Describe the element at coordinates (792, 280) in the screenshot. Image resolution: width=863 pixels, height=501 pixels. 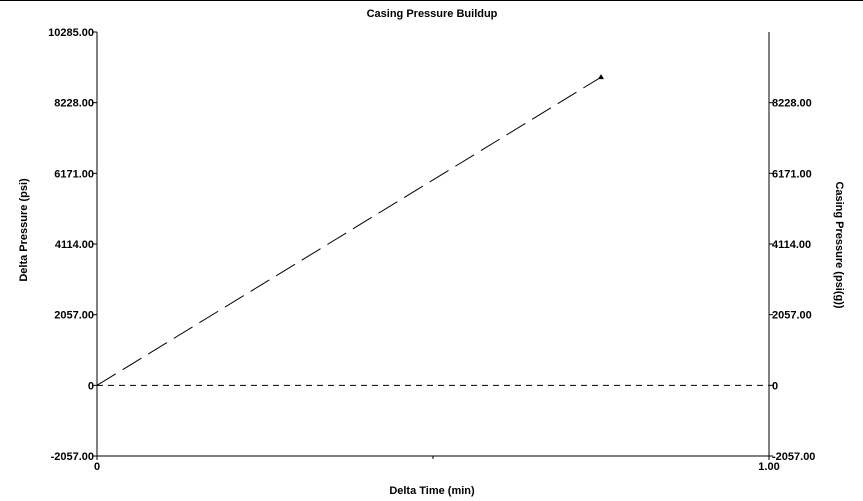
I see `right-y-axis: 8228.00 6171.00 4114.00 2057.00 0 -2057.00` at that location.